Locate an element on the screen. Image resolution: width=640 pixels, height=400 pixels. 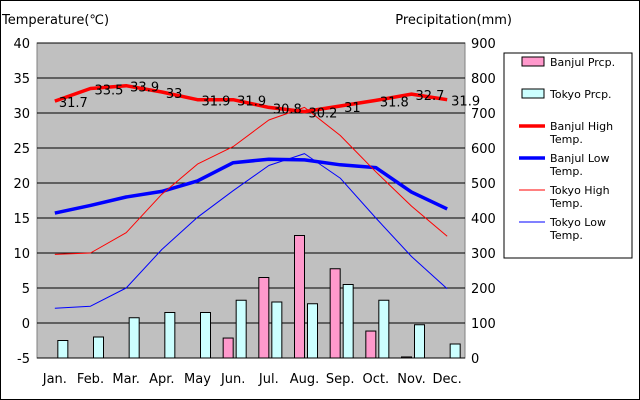
data-label: 33.5 is located at coordinates (109, 91).